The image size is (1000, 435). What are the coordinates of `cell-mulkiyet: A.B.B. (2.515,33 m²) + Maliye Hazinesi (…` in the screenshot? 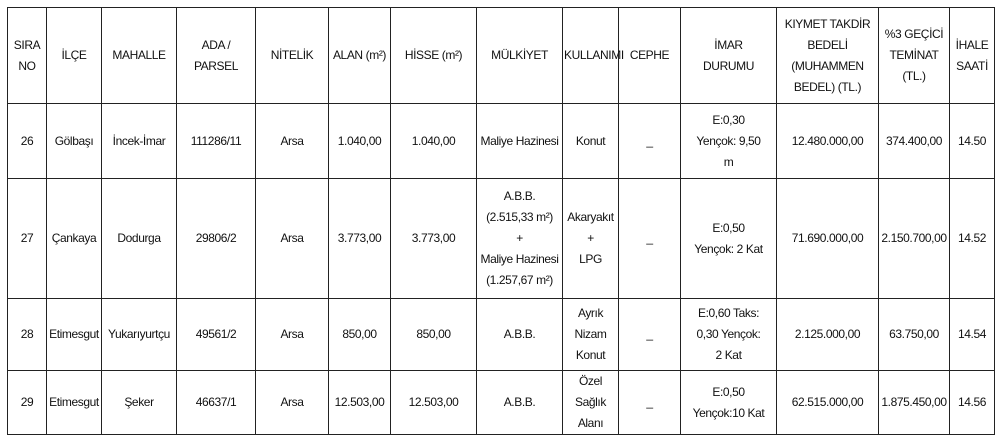 It's located at (519, 238).